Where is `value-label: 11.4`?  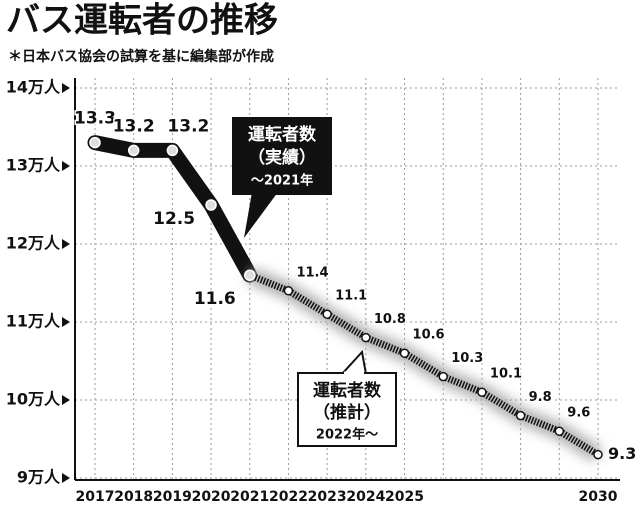 value-label: 11.4 is located at coordinates (312, 272).